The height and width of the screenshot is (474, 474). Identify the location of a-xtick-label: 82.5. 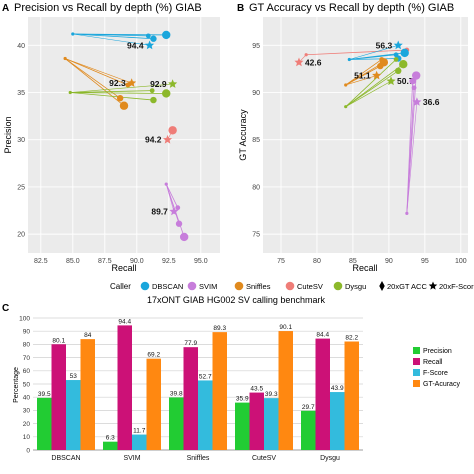
(41, 261).